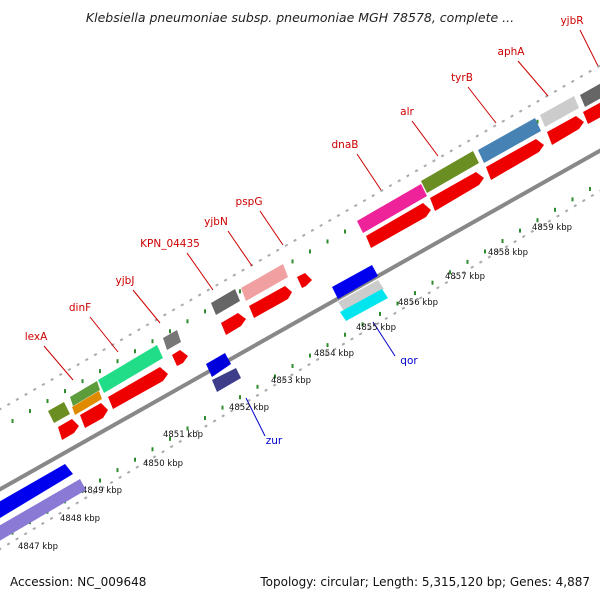 Image resolution: width=600 pixels, height=604 pixels. Describe the element at coordinates (78, 582) in the screenshot. I see `accession-label: Accession: NC_009648` at that location.